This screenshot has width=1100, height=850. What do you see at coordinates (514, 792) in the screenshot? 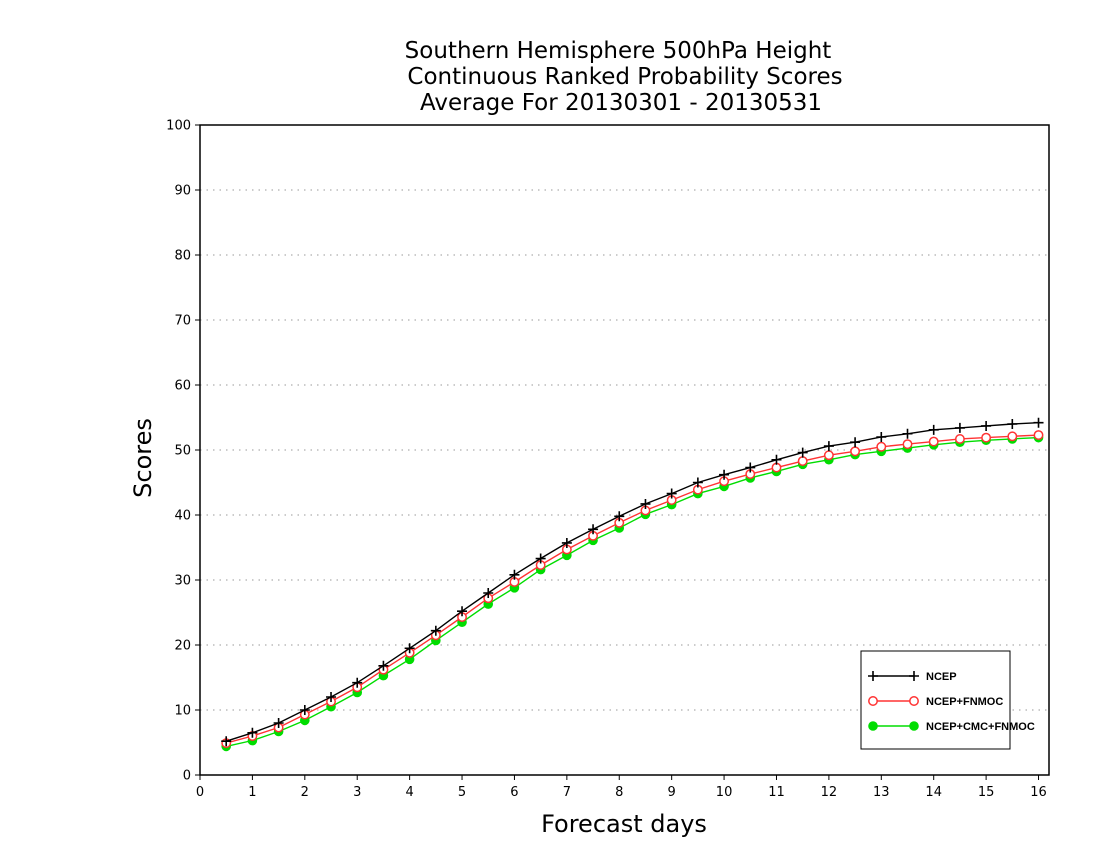
I see `x-tick-label: 6` at bounding box center [514, 792].